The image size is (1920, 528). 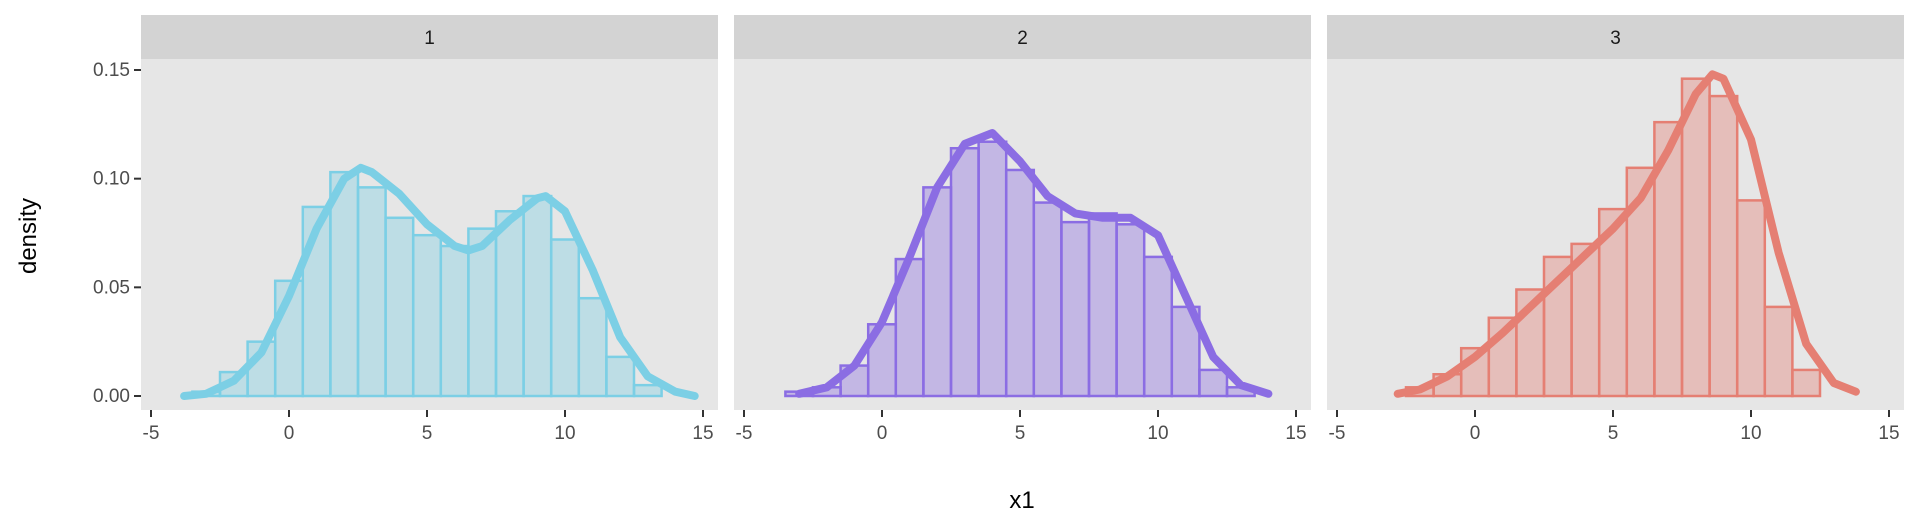 I want to click on y-tick-label: 0.00, so click(x=111, y=396).